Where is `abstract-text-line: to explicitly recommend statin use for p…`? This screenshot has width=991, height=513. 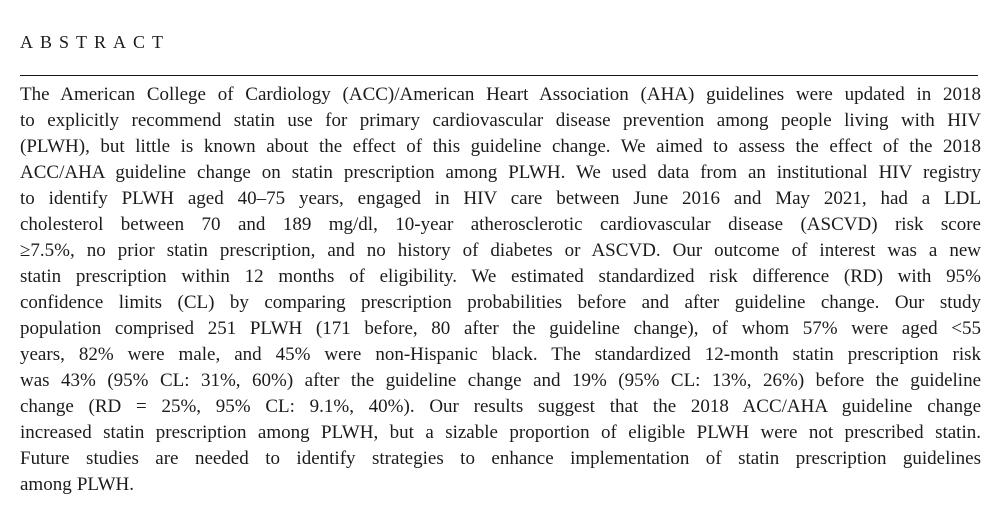 abstract-text-line: to explicitly recommend statin use for p… is located at coordinates (500, 120).